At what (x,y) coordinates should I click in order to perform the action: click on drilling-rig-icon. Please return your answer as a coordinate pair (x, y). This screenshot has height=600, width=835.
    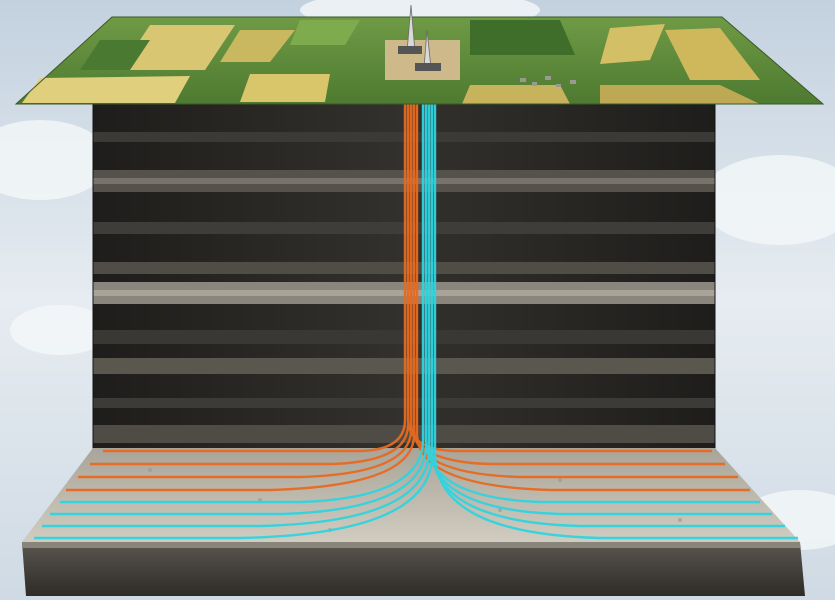
    Looking at the image, I should click on (419, 37).